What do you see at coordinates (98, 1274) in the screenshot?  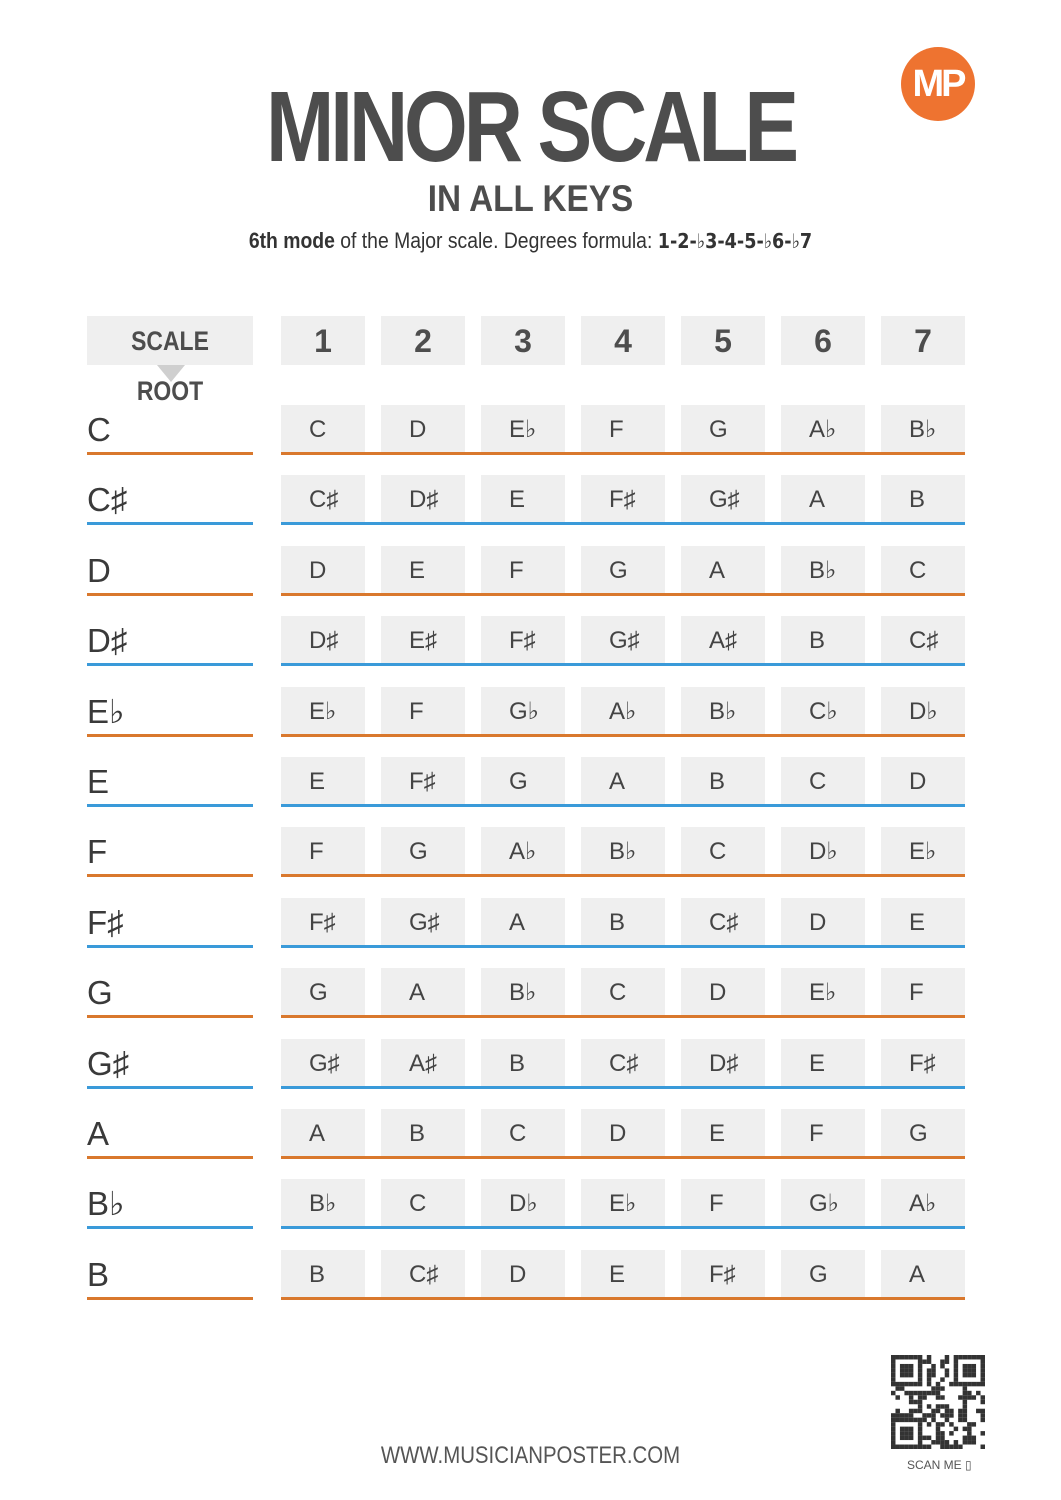 I see `root-note: B` at bounding box center [98, 1274].